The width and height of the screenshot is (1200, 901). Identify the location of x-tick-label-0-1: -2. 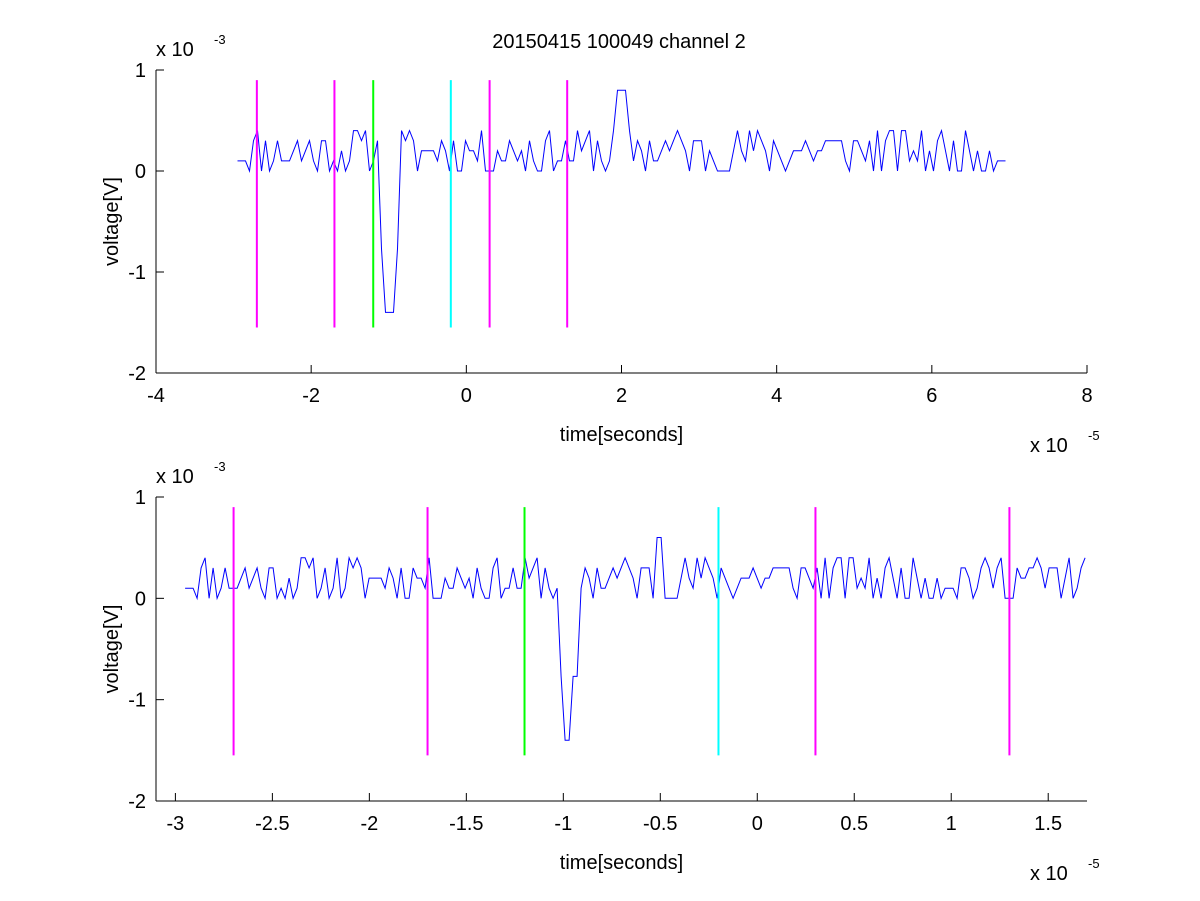
(311, 396).